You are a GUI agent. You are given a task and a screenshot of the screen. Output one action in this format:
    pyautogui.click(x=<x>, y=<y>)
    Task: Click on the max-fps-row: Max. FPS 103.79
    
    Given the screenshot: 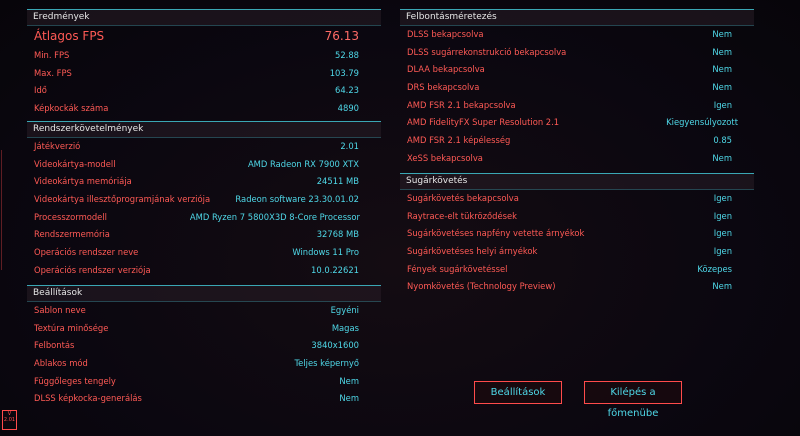 What is the action you would take?
    pyautogui.click(x=204, y=74)
    